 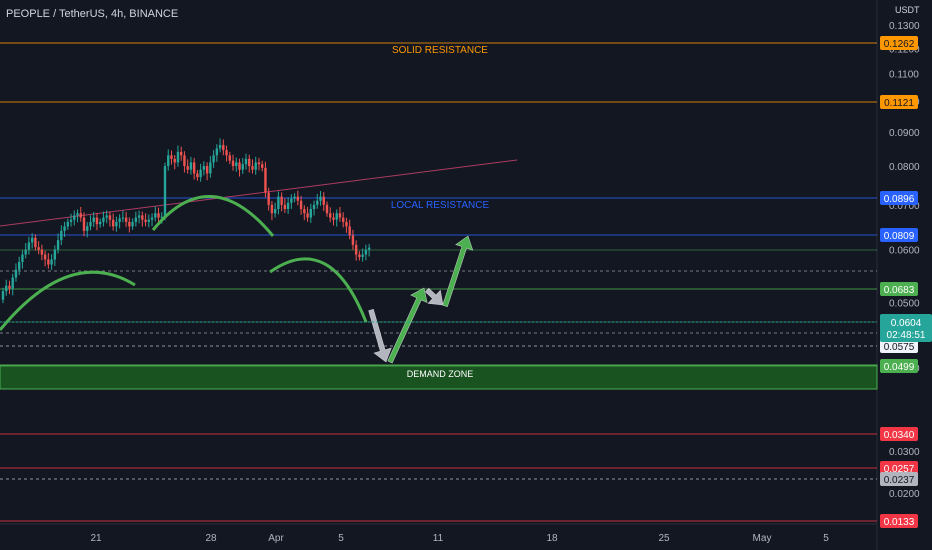 I want to click on price-badge-text: 0.0340, so click(x=899, y=435).